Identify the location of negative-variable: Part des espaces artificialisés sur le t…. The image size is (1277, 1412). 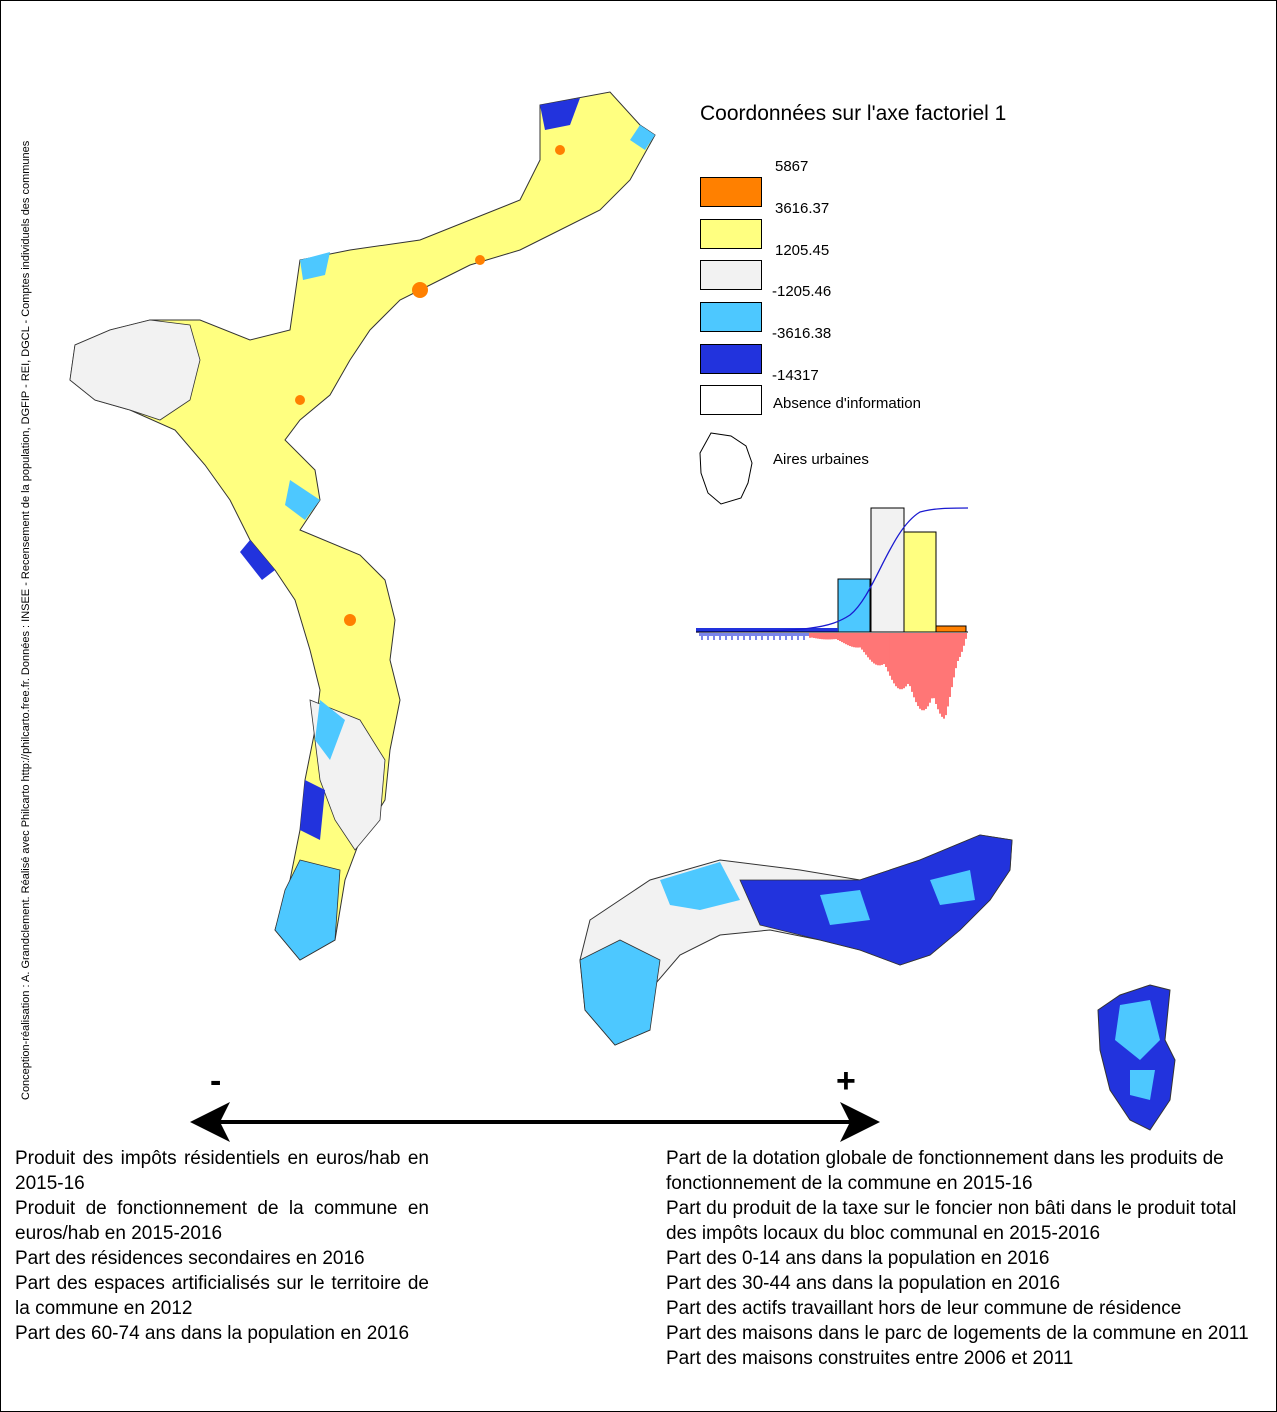
(222, 1296).